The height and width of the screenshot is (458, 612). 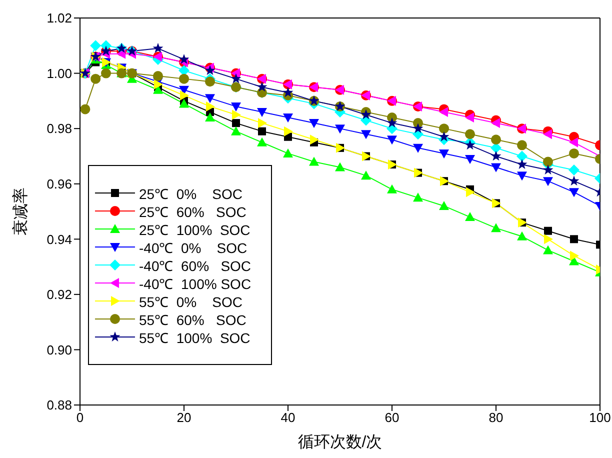 I want to click on legend-label: 25℃ 0% SOC, so click(x=190, y=193).